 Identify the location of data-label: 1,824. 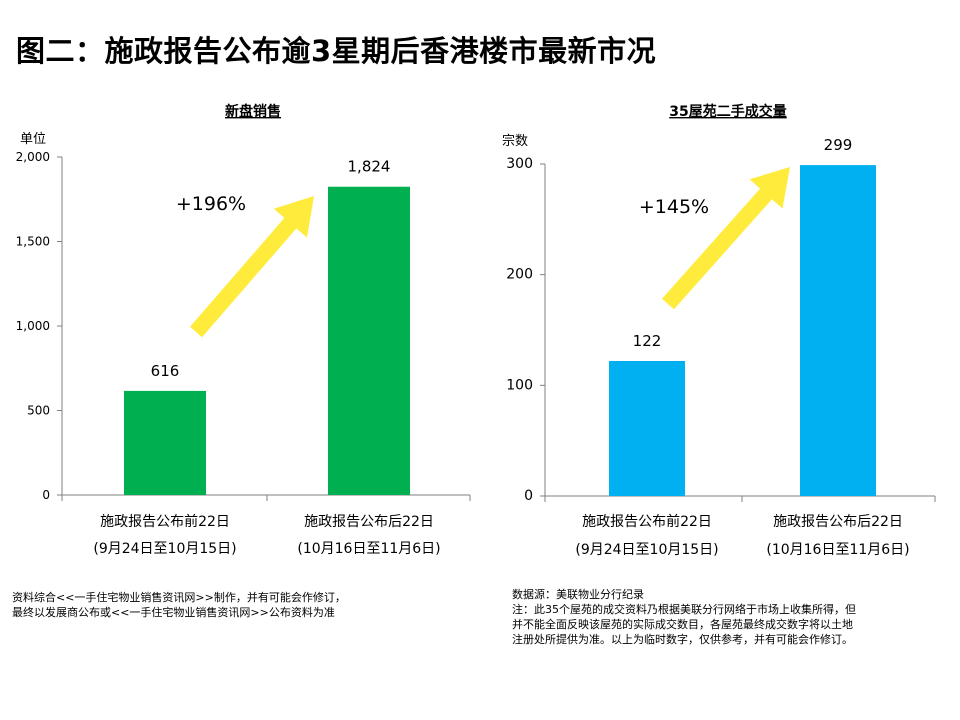
(369, 167).